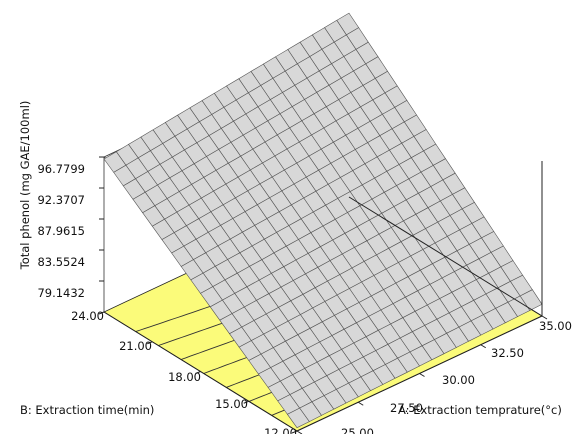 This screenshot has height=434, width=577. What do you see at coordinates (231, 404) in the screenshot?
I see `y-tick-label: 15.00` at bounding box center [231, 404].